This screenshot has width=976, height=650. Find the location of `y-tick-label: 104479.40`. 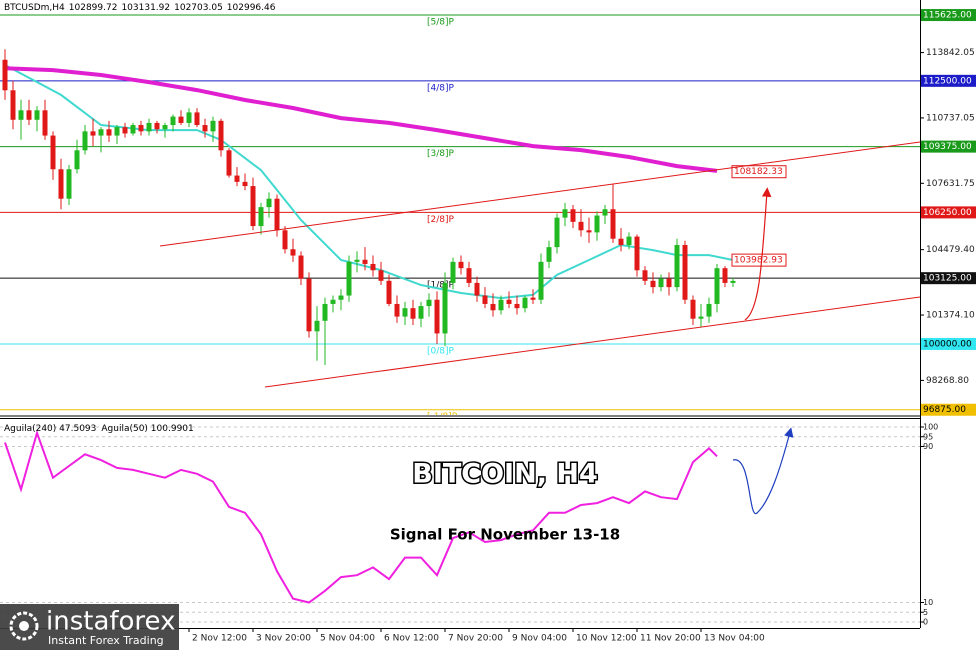

y-tick-label: 104479.40 is located at coordinates (950, 250).